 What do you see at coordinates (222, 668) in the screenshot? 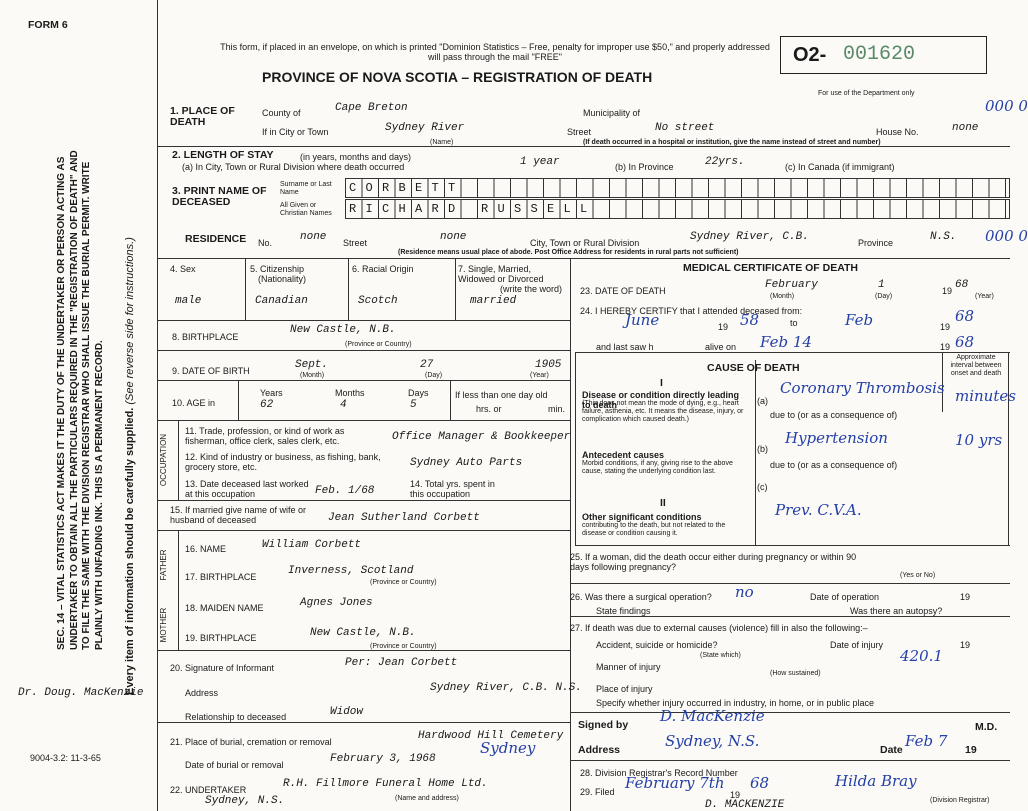
I see `label: 20. Signature of Informant` at bounding box center [222, 668].